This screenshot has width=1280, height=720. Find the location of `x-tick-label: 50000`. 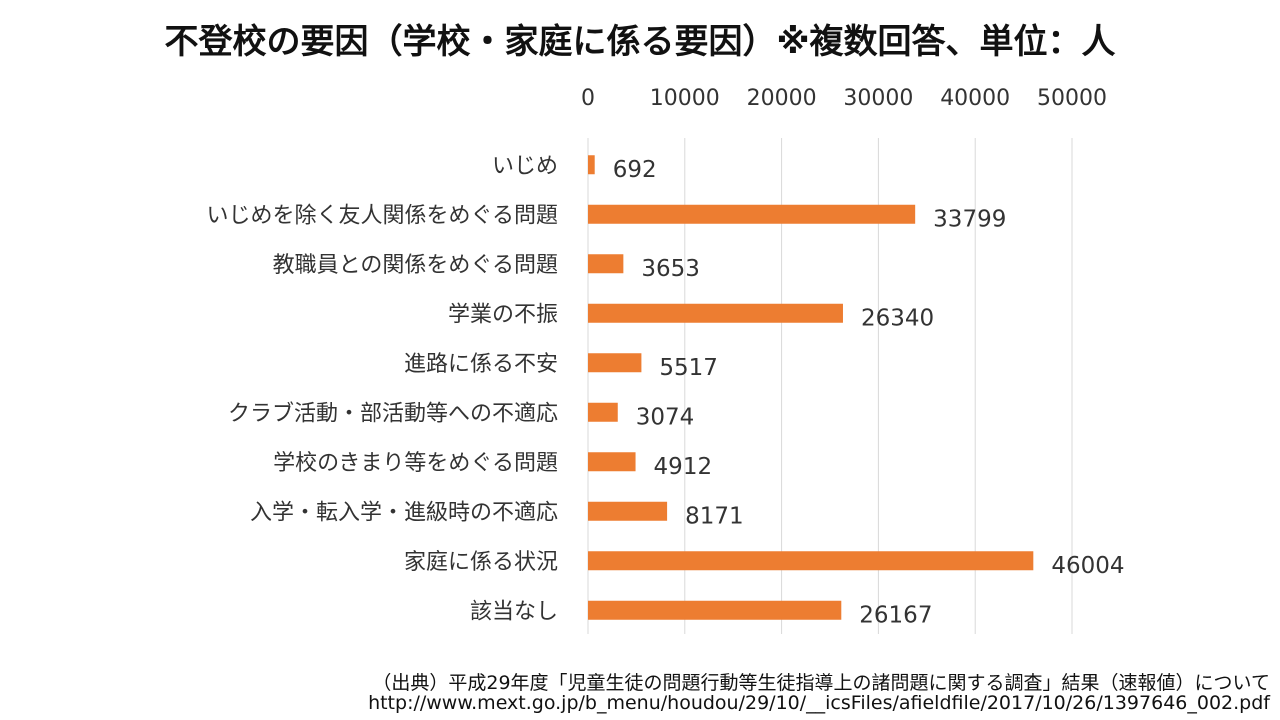

x-tick-label: 50000 is located at coordinates (1072, 98).